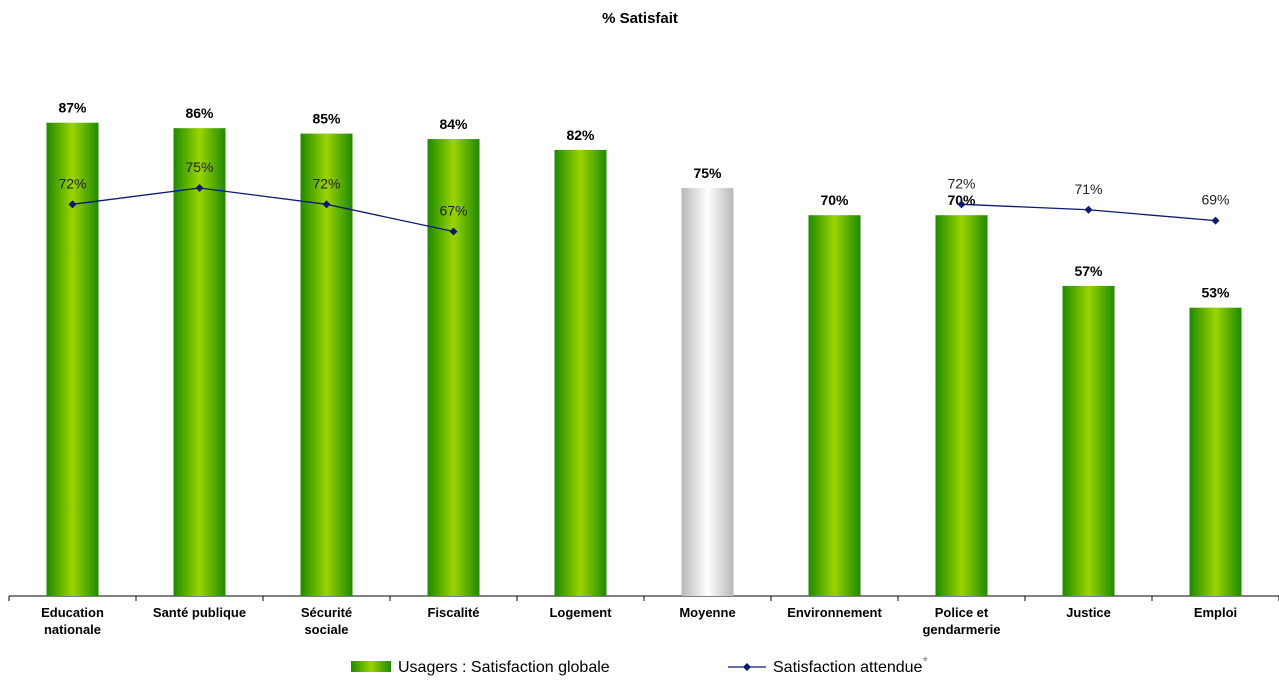 The image size is (1279, 685). I want to click on legend-swatch-bars, so click(371, 666).